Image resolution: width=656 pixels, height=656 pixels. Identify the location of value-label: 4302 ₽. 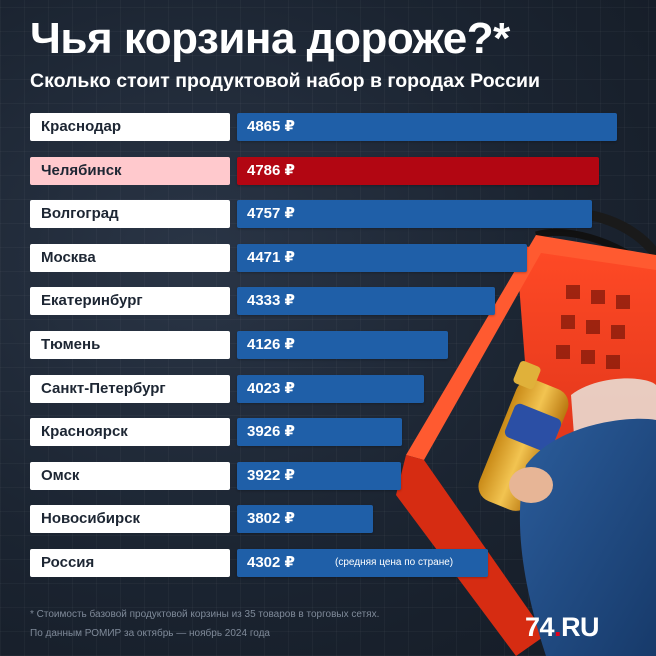
(271, 562).